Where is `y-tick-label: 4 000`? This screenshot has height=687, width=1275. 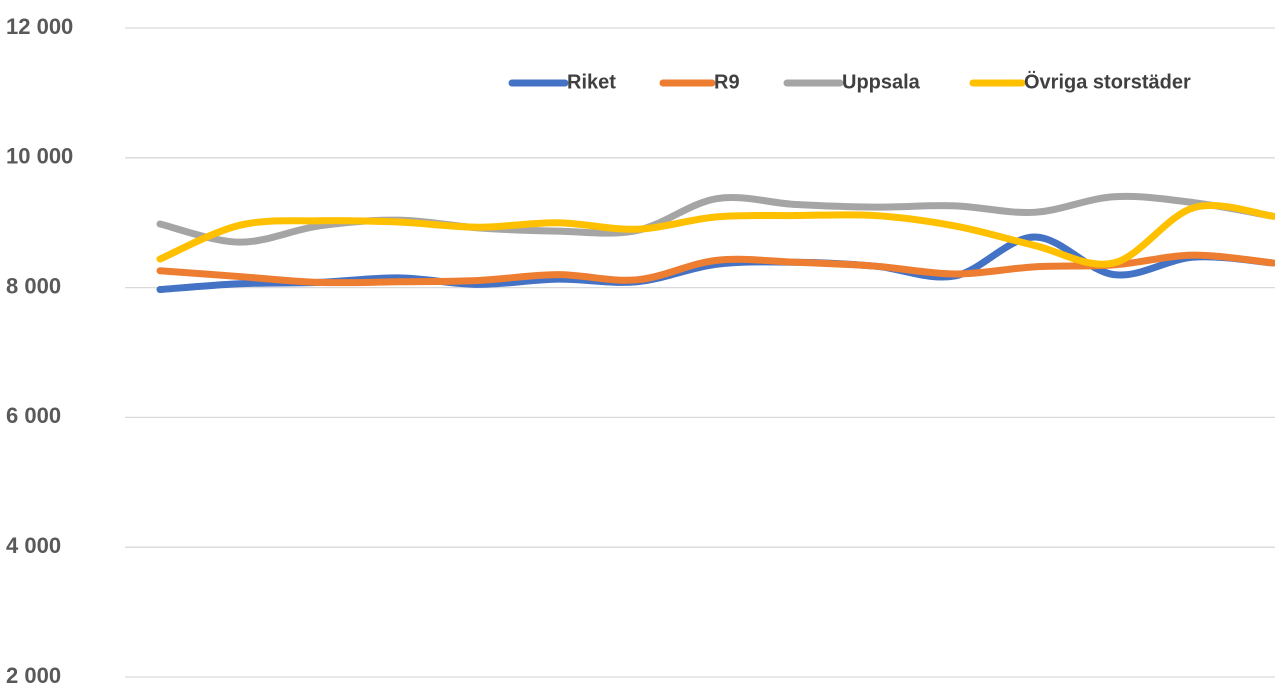 y-tick-label: 4 000 is located at coordinates (33, 545).